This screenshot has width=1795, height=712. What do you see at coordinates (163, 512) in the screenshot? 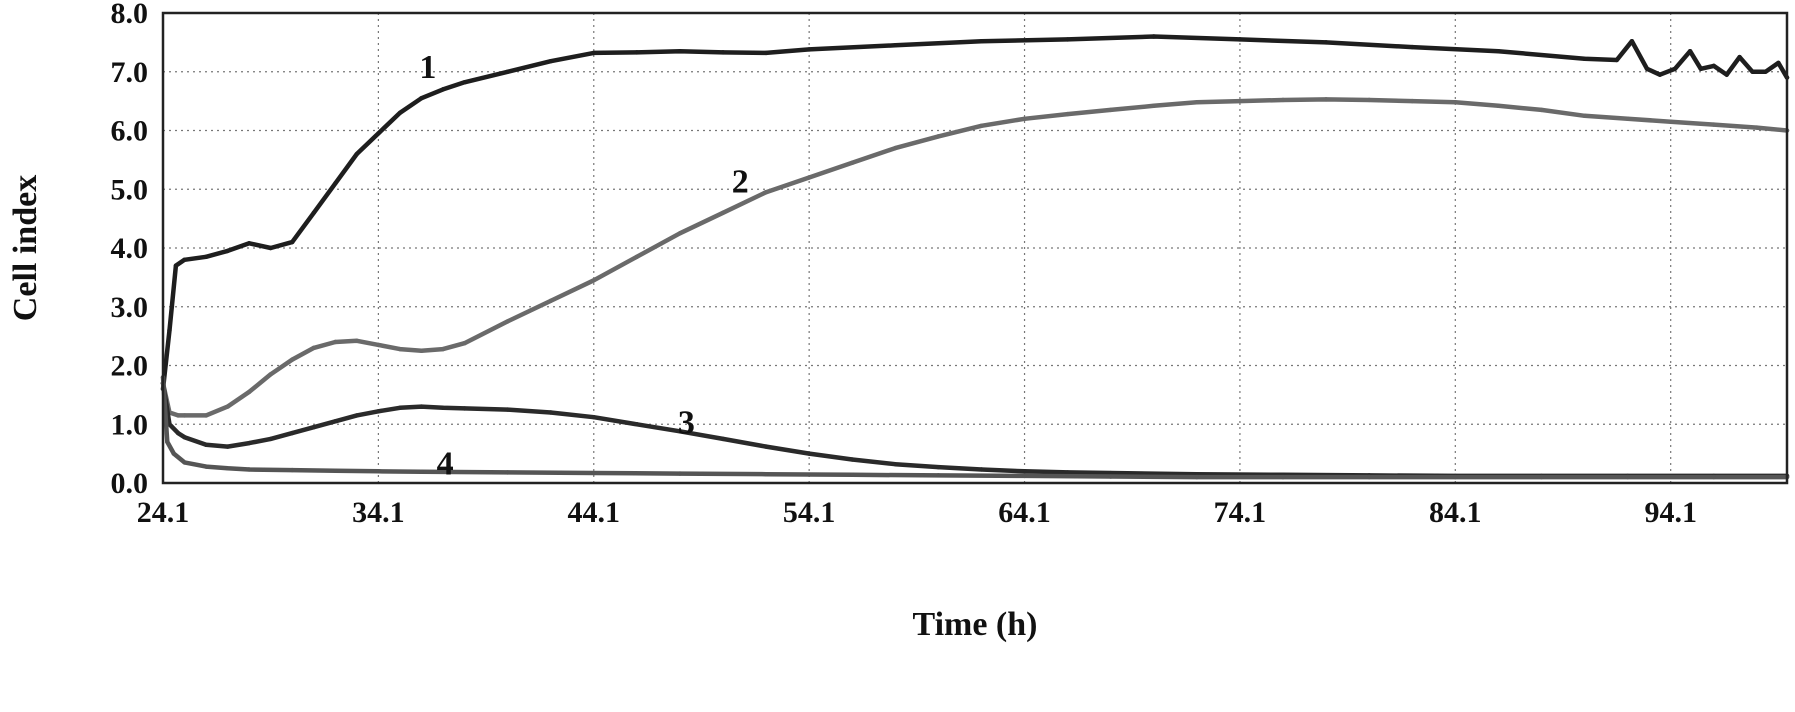
I see `x-tick-label: 24.1` at bounding box center [163, 512].